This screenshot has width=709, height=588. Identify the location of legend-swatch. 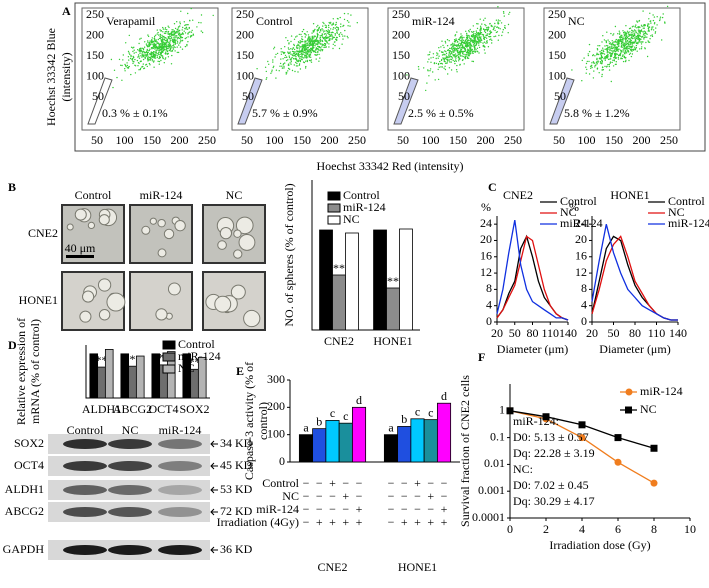
(334, 220).